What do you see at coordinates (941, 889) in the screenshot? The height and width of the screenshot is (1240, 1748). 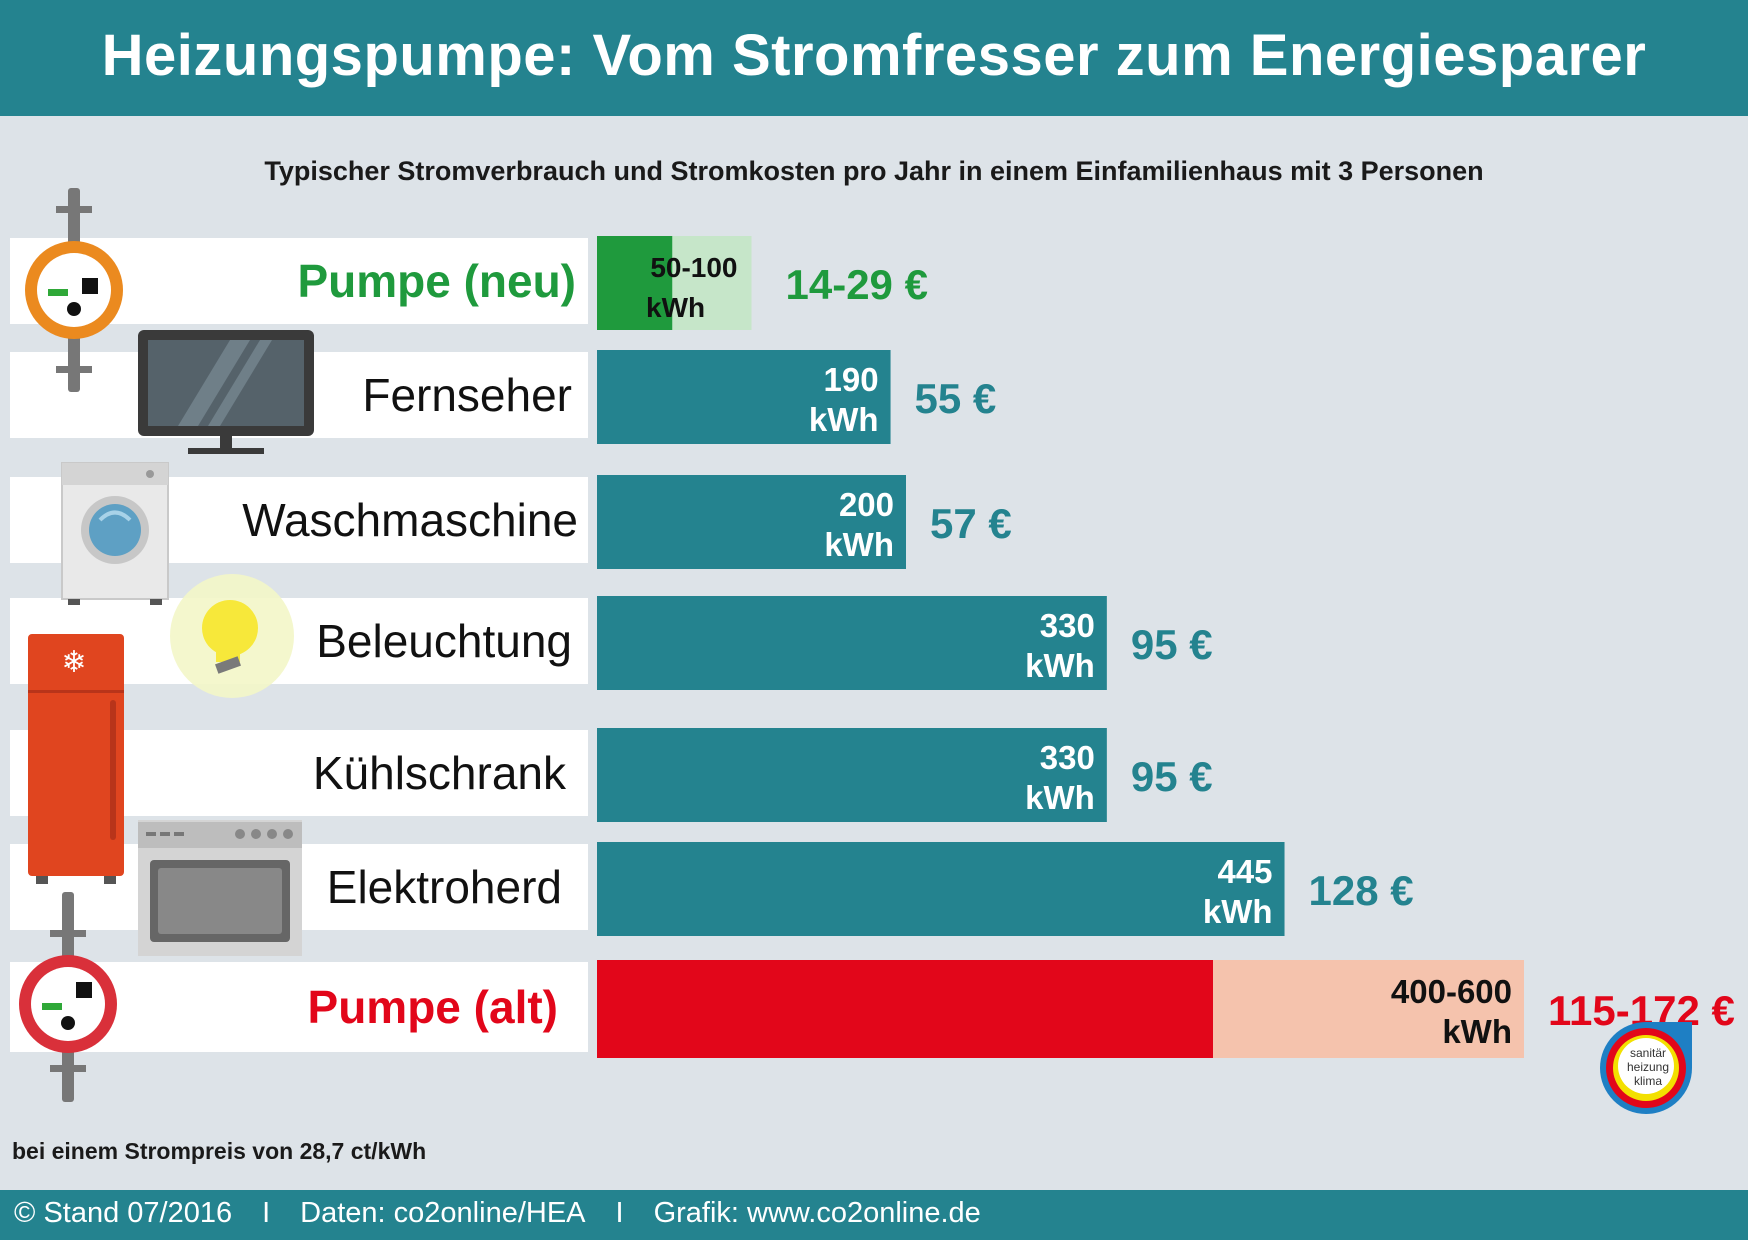 I see `bar-elektroherd` at bounding box center [941, 889].